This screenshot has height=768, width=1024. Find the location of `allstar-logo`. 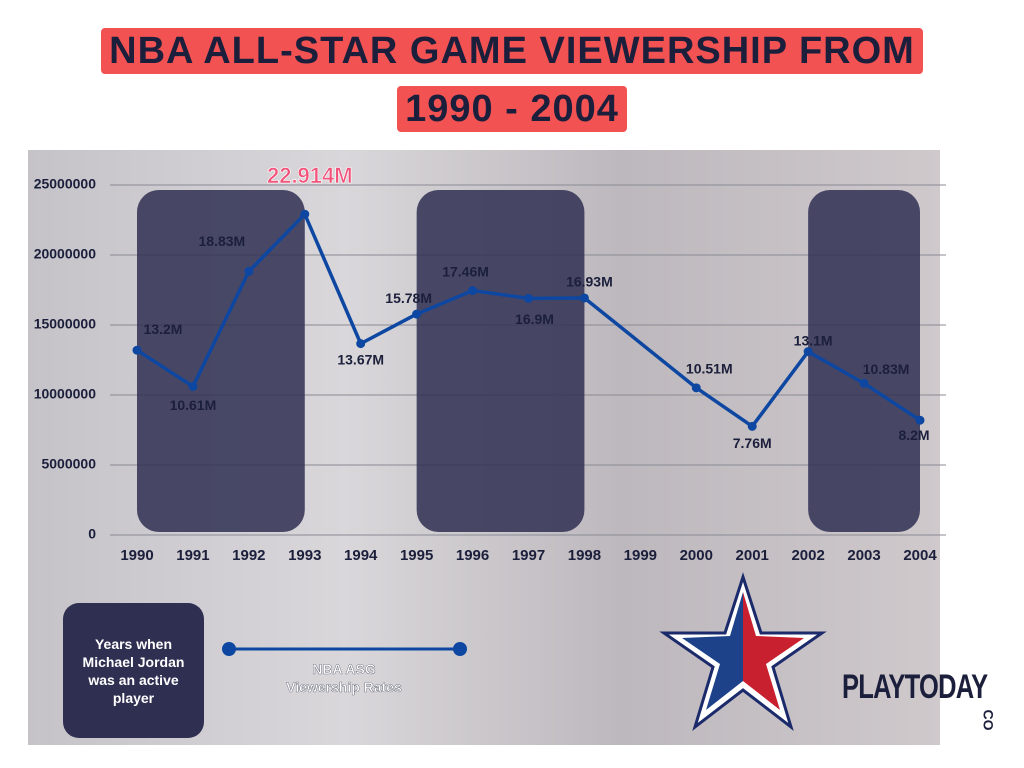

allstar-logo is located at coordinates (743, 652).